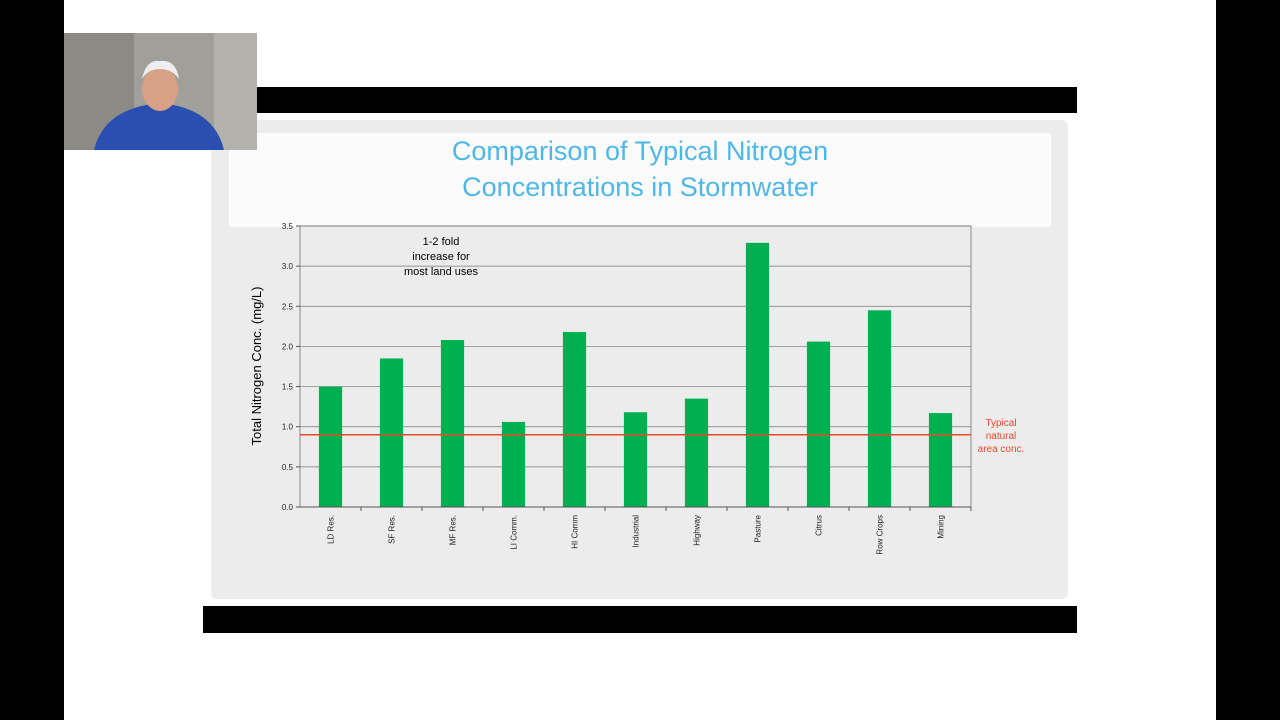 The height and width of the screenshot is (720, 1280). Describe the element at coordinates (1001, 449) in the screenshot. I see `reference-line-label: area conc.` at that location.